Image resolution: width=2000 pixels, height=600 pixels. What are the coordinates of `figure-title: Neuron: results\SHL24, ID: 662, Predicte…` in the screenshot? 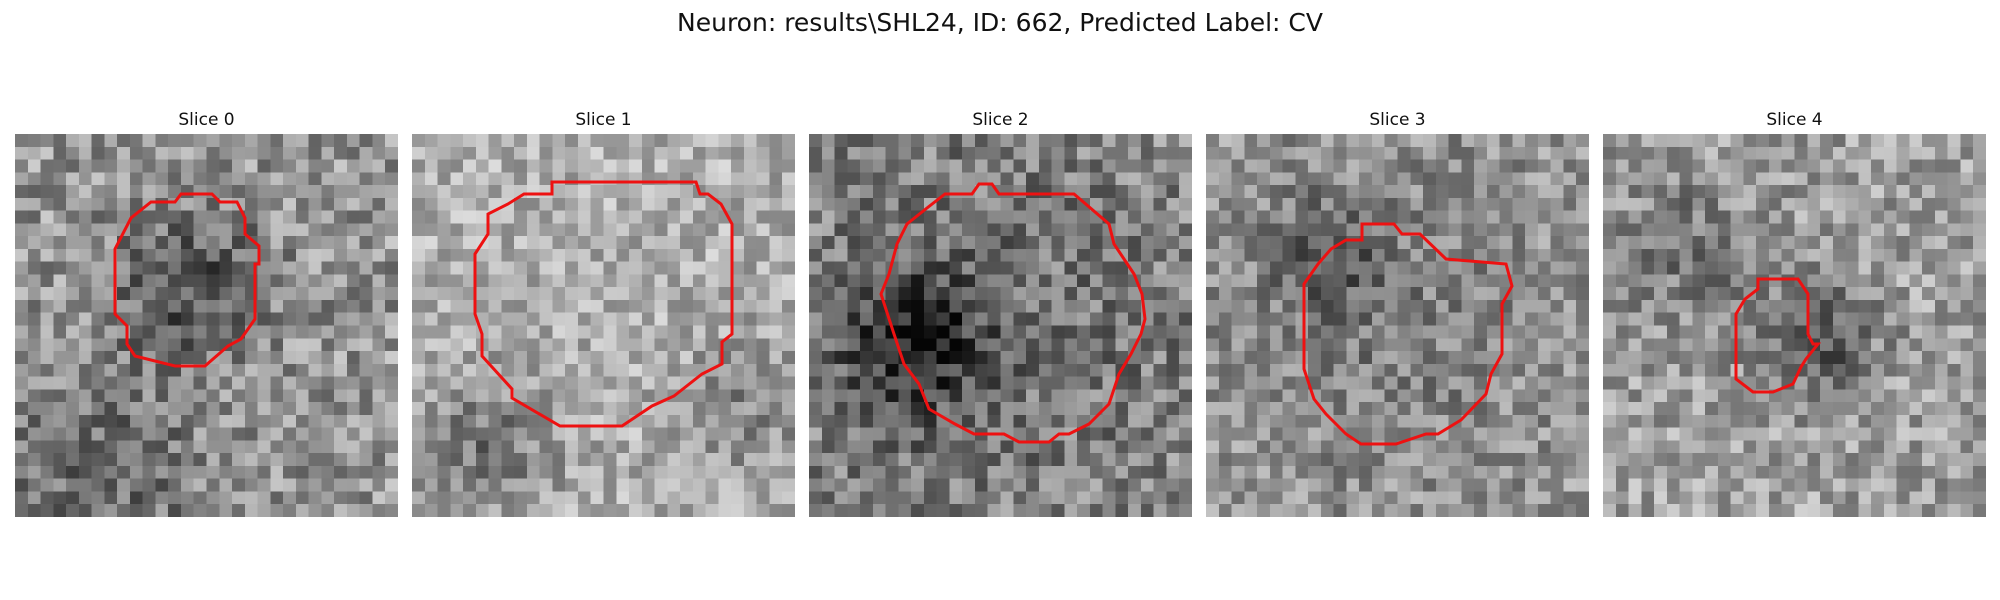 It's located at (1000, 22).